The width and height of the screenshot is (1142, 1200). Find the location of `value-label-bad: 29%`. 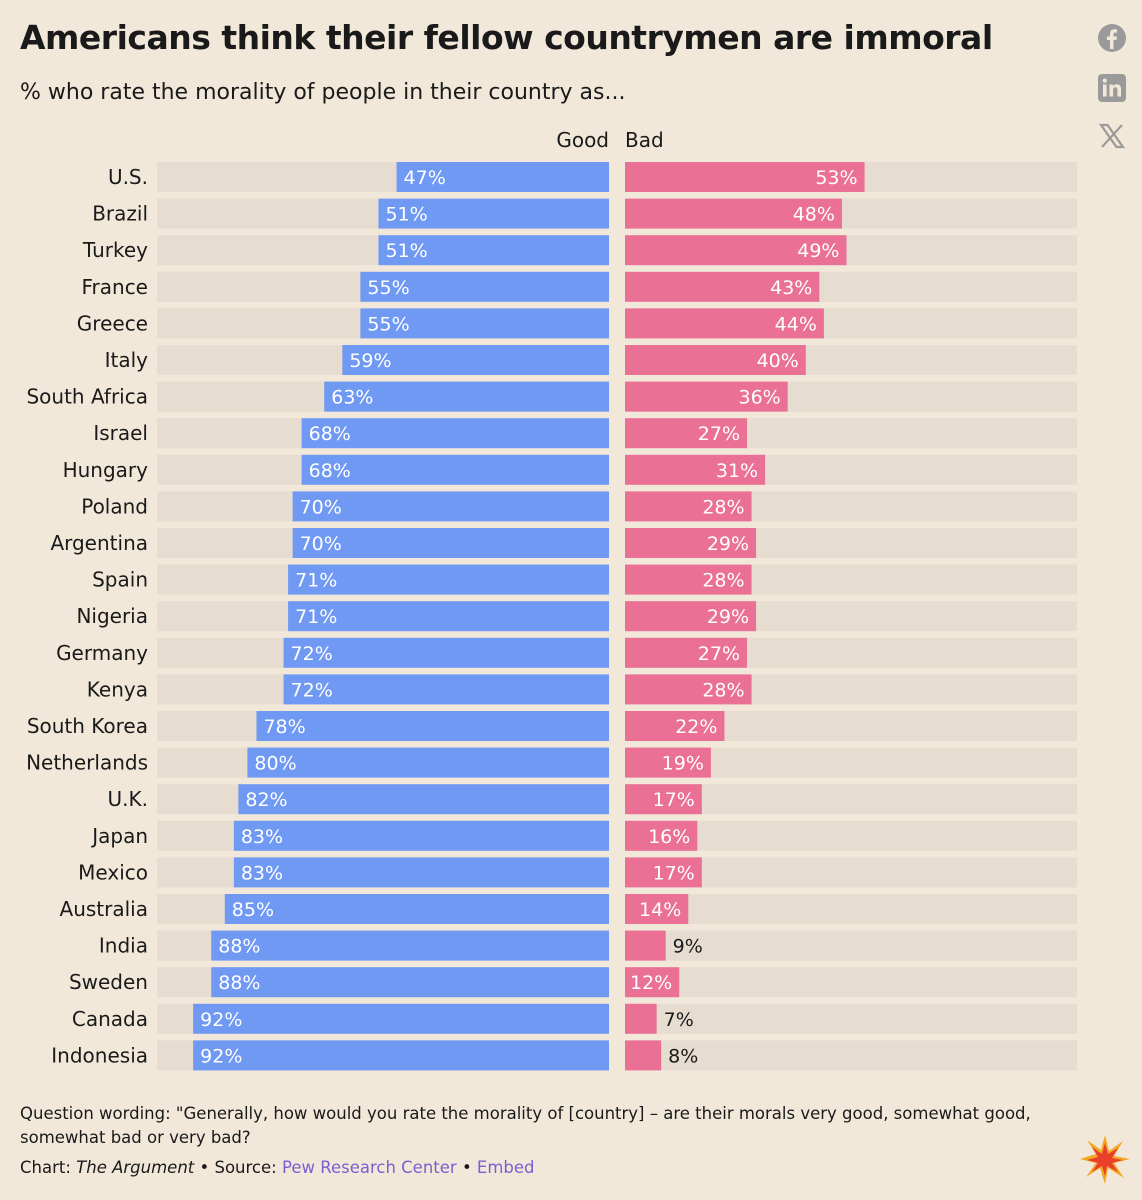

value-label-bad: 29% is located at coordinates (728, 617).